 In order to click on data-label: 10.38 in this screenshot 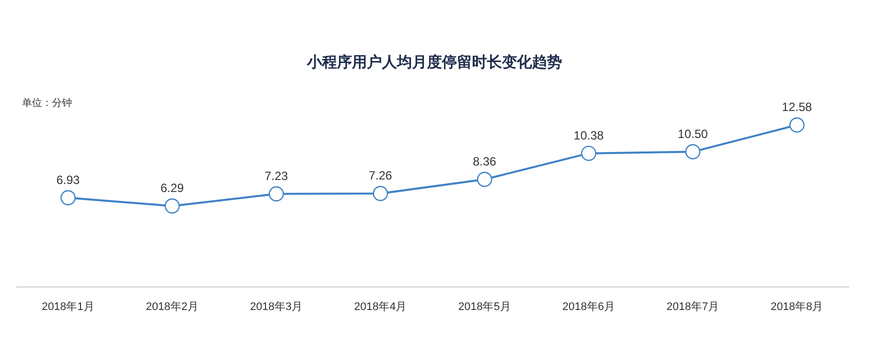, I will do `click(589, 135)`.